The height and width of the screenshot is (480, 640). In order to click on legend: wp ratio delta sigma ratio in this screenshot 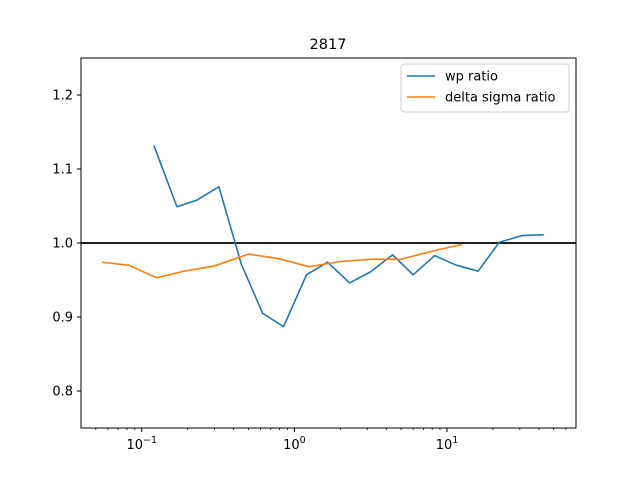, I will do `click(485, 88)`.